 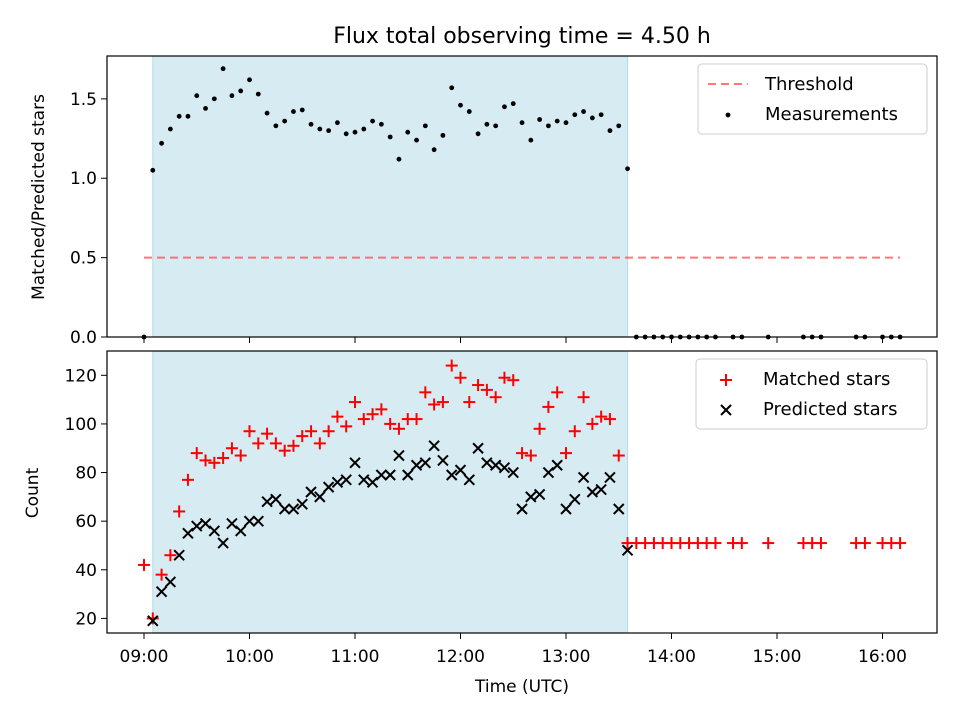 I want to click on y-tick-label: 100, so click(x=81, y=425).